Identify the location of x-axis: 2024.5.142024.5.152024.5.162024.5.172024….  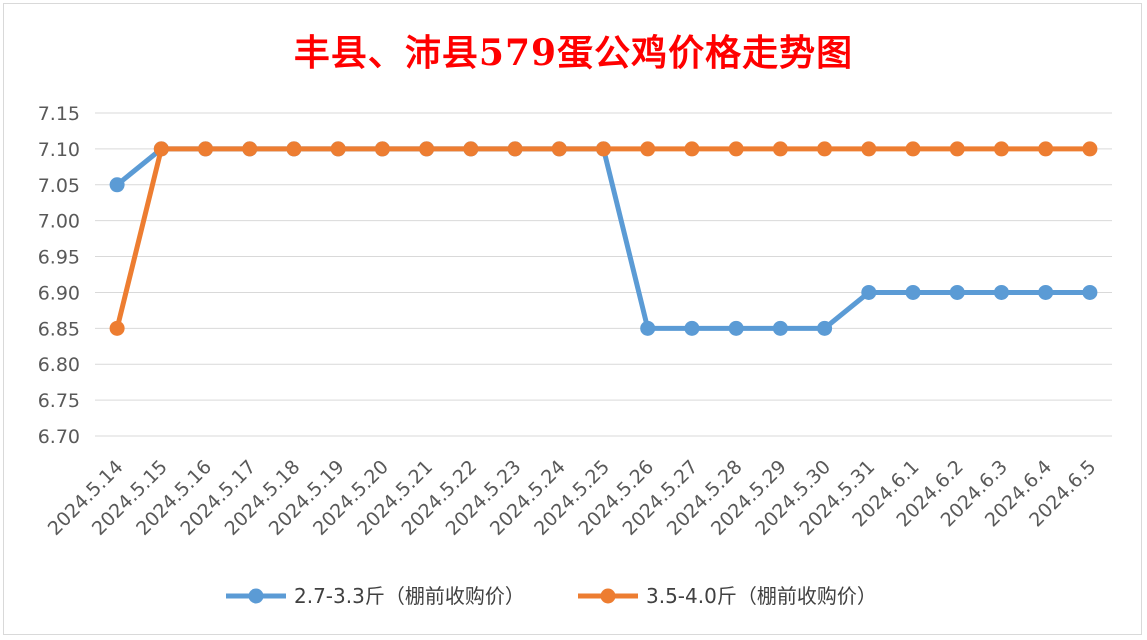
(572, 498).